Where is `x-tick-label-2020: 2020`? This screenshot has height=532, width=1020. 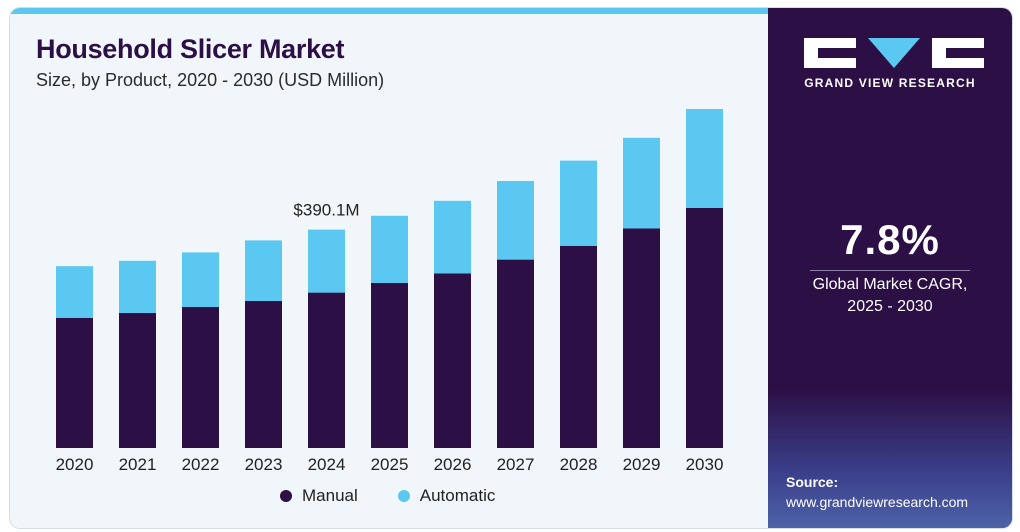 x-tick-label-2020: 2020 is located at coordinates (75, 464).